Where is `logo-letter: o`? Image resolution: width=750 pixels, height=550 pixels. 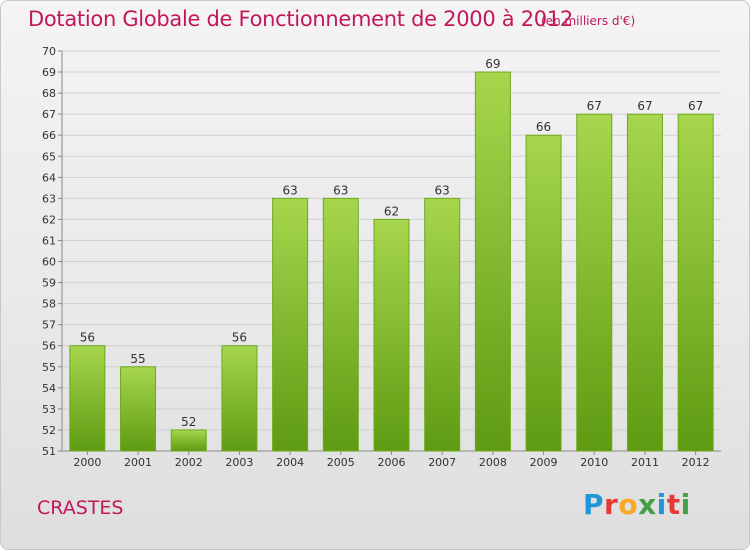 logo-letter: o is located at coordinates (628, 504).